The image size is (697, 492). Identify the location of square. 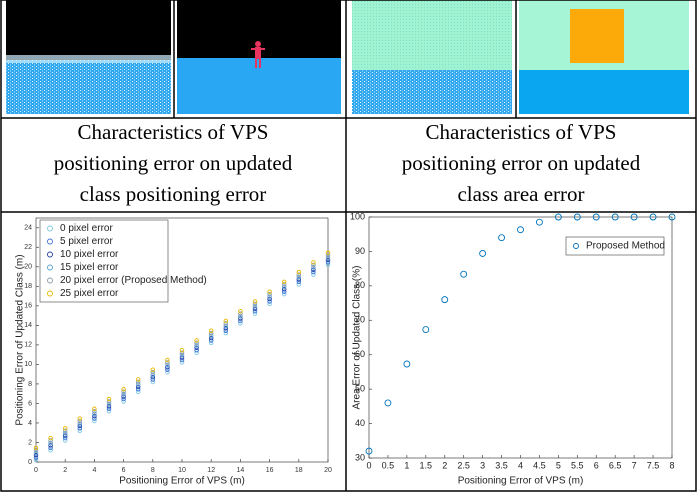
(597, 36).